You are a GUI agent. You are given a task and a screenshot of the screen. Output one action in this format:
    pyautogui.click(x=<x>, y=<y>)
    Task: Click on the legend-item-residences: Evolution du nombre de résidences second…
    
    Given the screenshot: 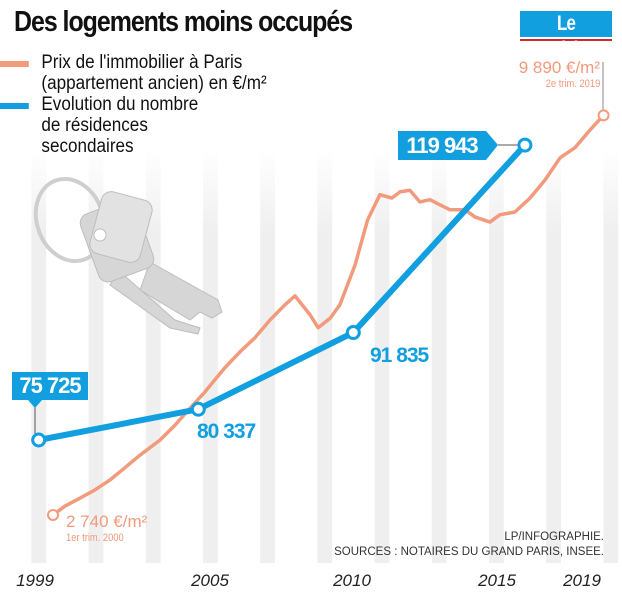 What is the action you would take?
    pyautogui.click(x=133, y=125)
    